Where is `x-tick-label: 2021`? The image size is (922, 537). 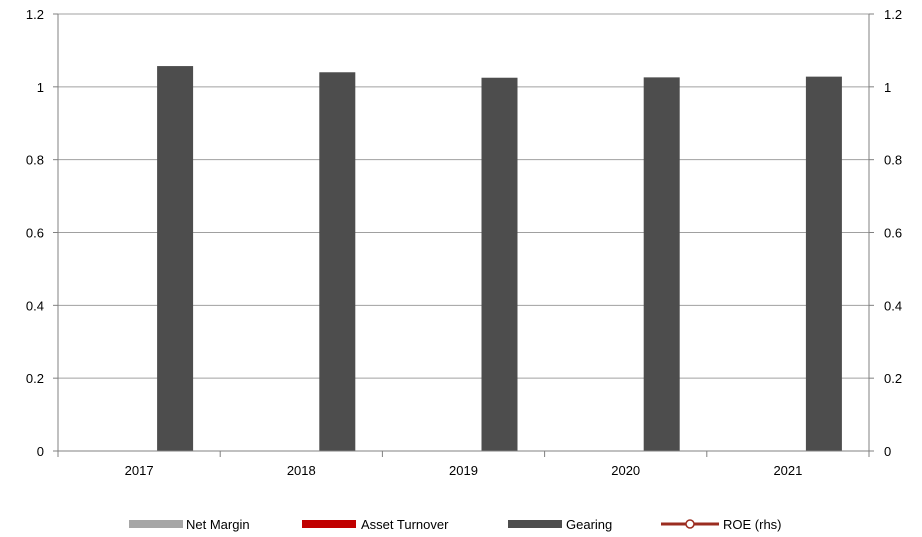 x-tick-label: 2021 is located at coordinates (787, 470).